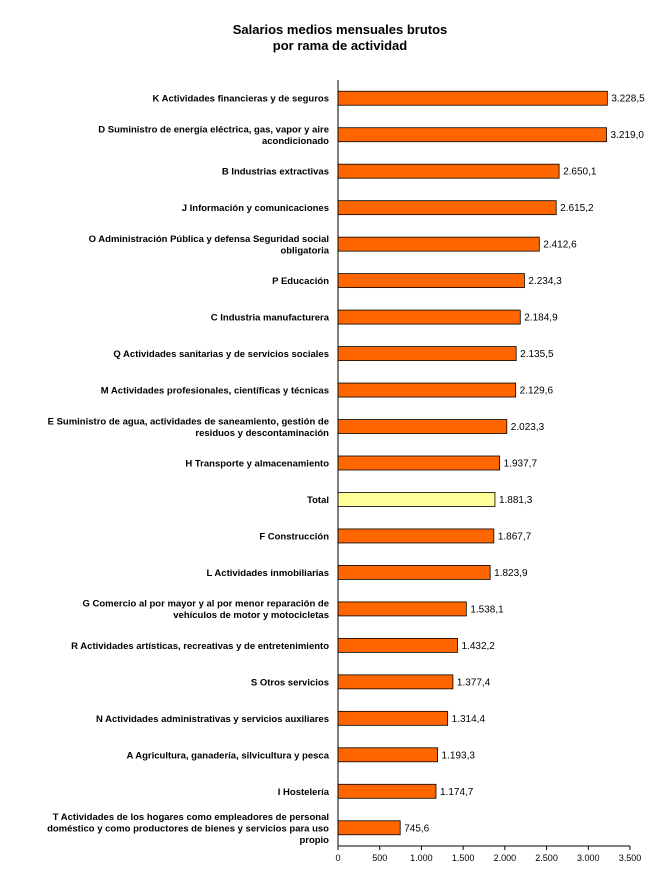 This screenshot has height=869, width=667. What do you see at coordinates (379, 858) in the screenshot?
I see `x-tick-label: 500` at bounding box center [379, 858].